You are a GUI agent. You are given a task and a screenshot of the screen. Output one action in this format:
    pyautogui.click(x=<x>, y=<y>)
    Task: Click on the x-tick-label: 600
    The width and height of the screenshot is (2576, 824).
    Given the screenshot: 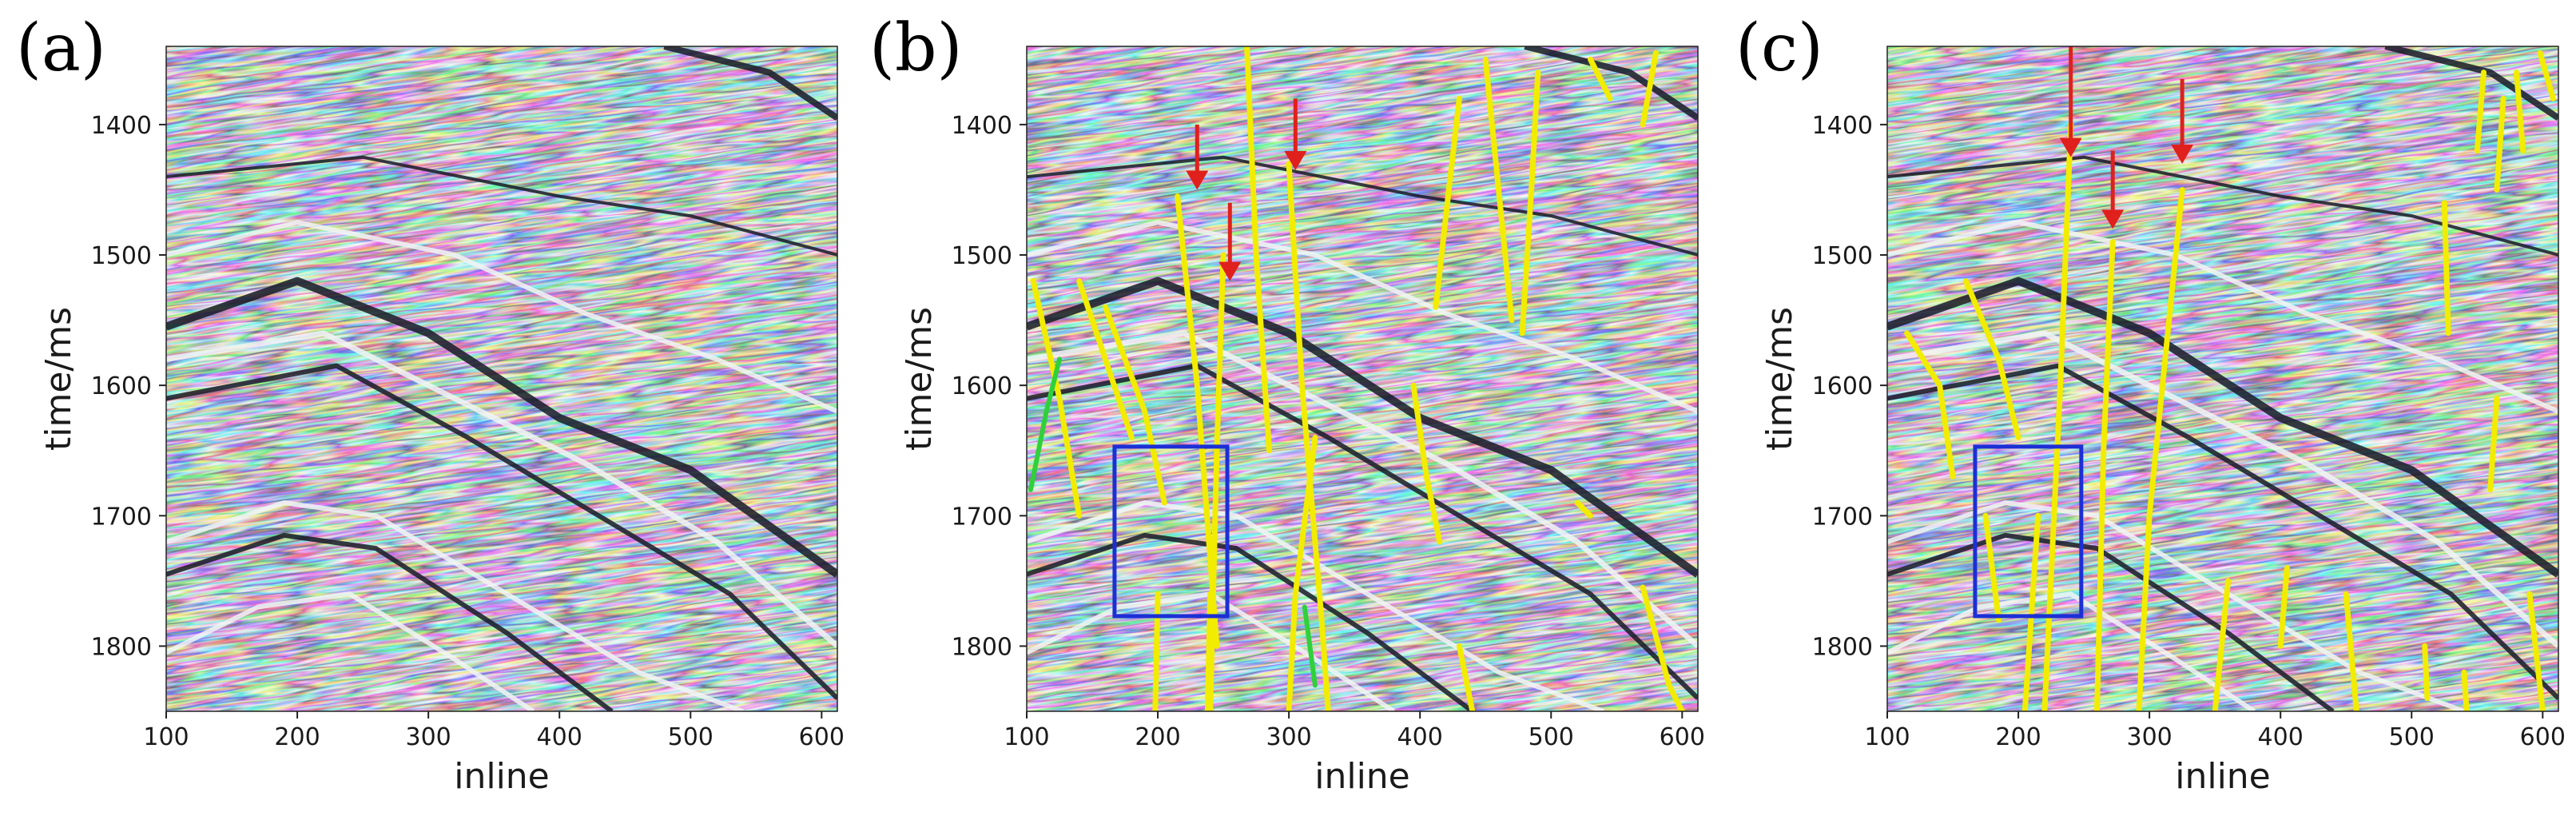 What is the action you would take?
    pyautogui.click(x=1682, y=737)
    